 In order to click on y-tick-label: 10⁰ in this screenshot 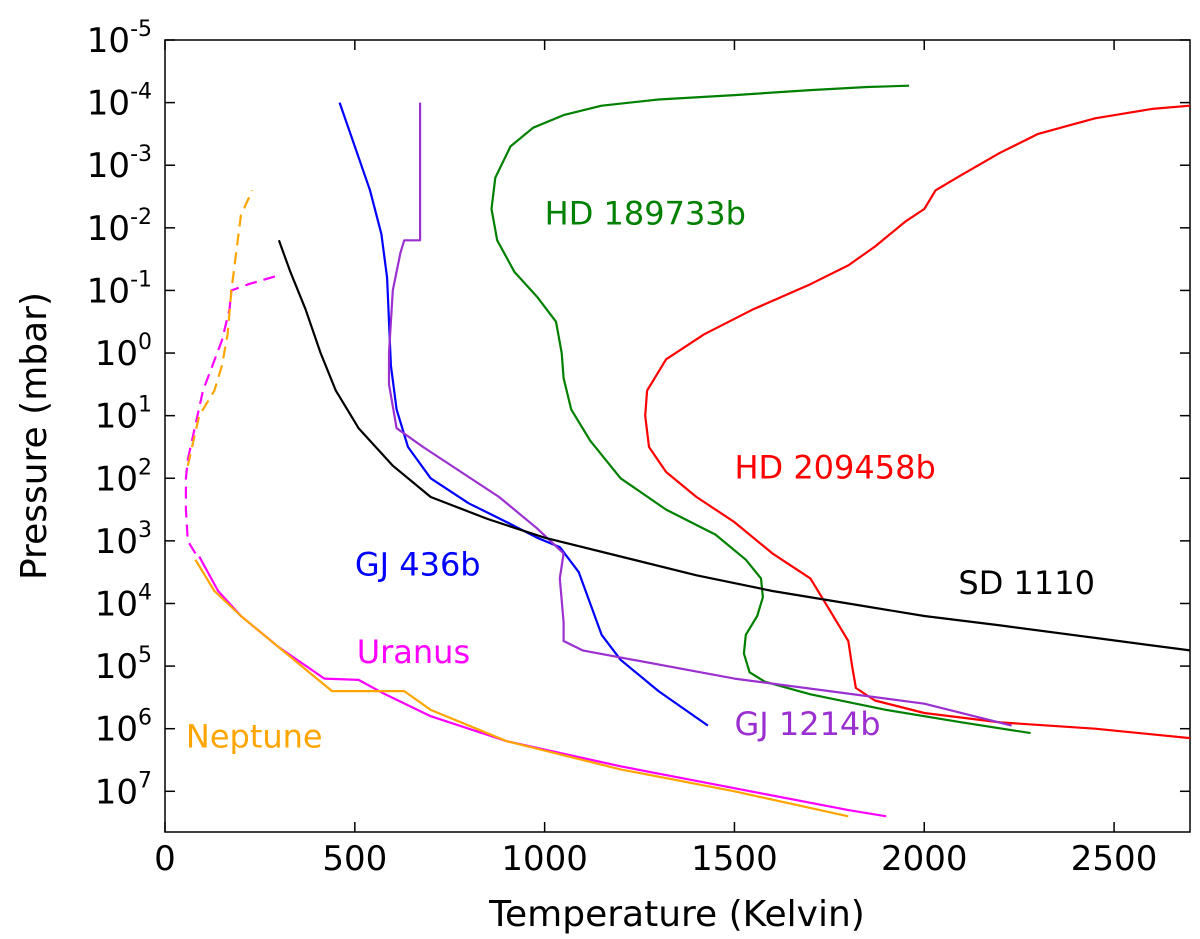, I will do `click(123, 352)`.